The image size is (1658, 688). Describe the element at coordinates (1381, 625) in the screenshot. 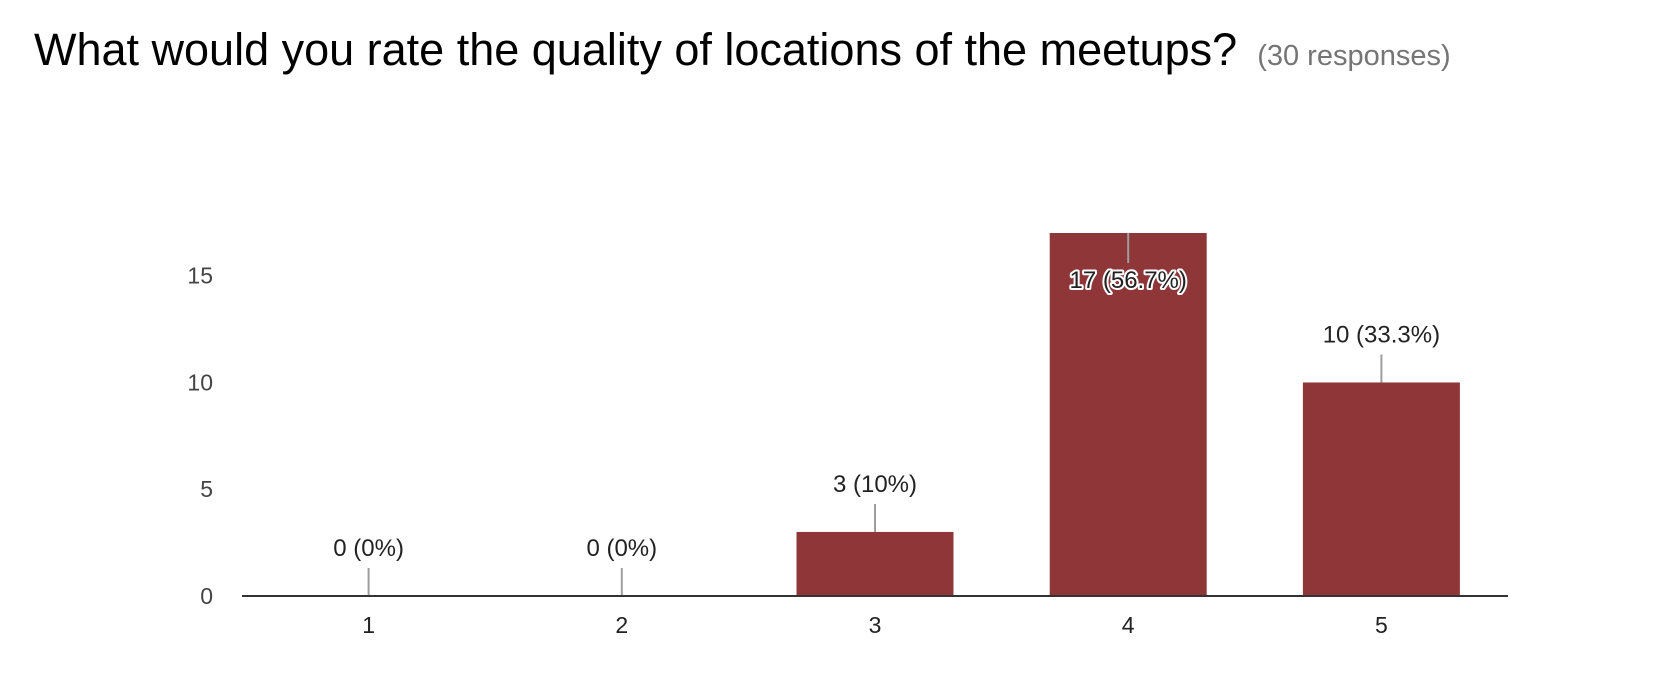

I see `x-category-label: 5` at that location.